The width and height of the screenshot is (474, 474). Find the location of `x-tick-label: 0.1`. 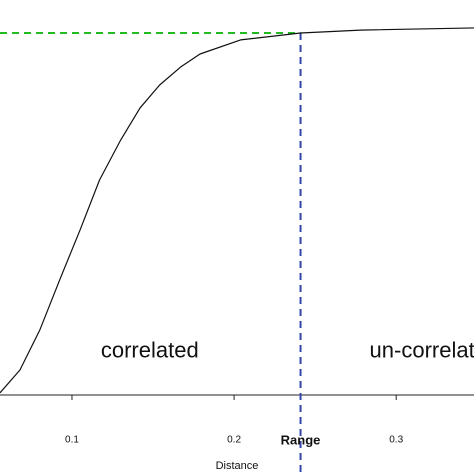

x-tick-label: 0.1 is located at coordinates (72, 440).